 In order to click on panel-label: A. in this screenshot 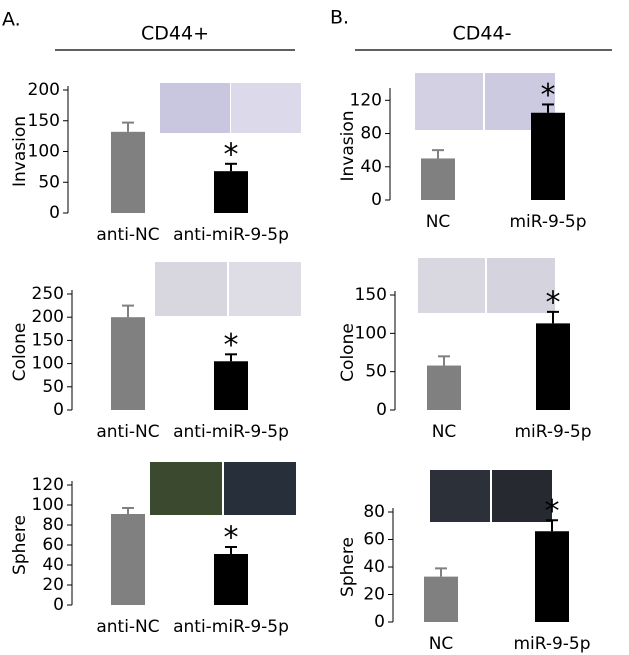, I will do `click(11, 20)`.